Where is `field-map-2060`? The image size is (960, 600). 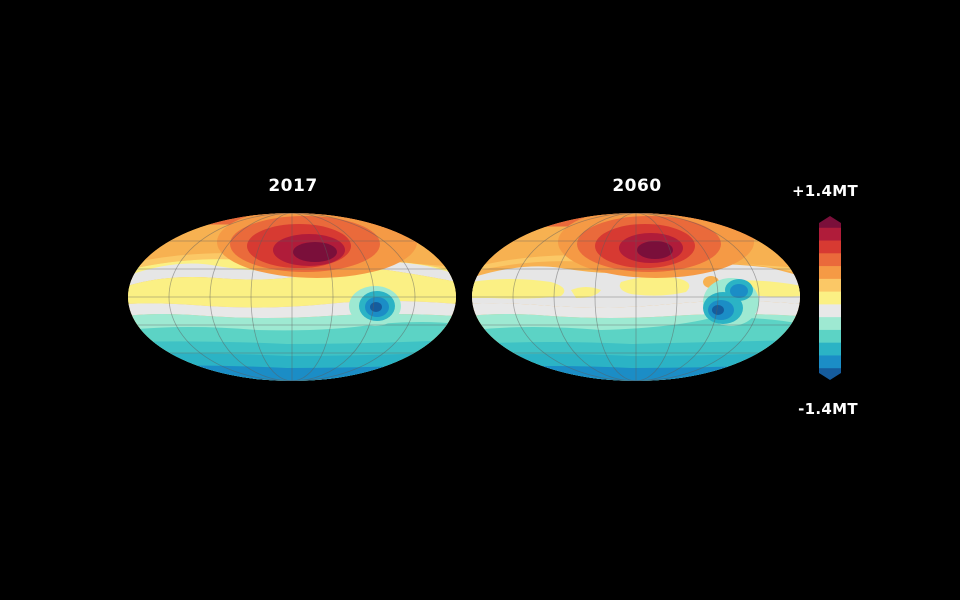 field-map-2060 is located at coordinates (636, 297).